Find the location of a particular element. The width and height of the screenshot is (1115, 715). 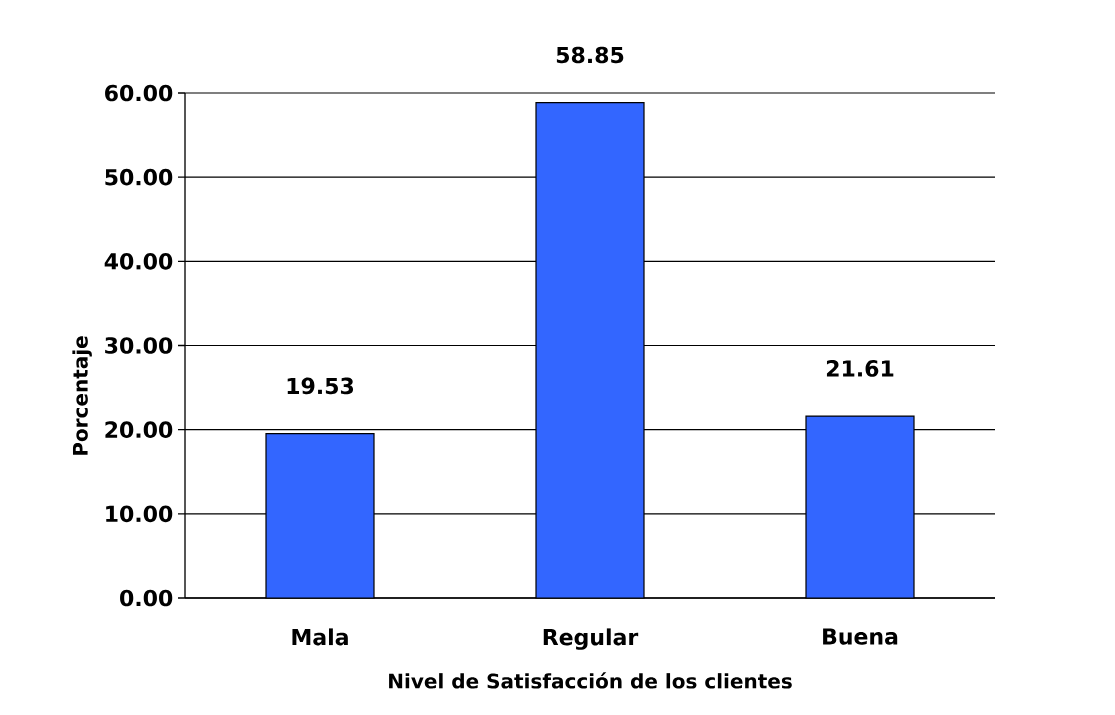

y-tick-label: 60.00 is located at coordinates (139, 93).